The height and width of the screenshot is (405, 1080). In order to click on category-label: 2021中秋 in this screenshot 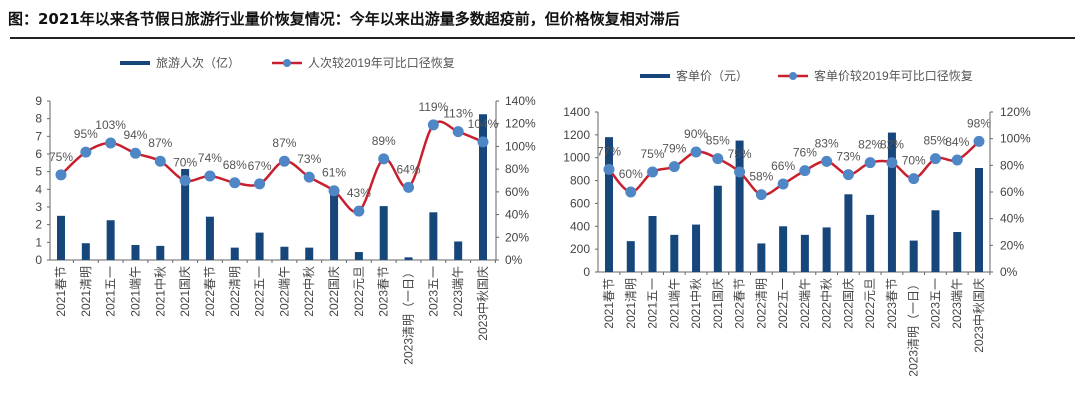, I will do `click(159, 291)`.